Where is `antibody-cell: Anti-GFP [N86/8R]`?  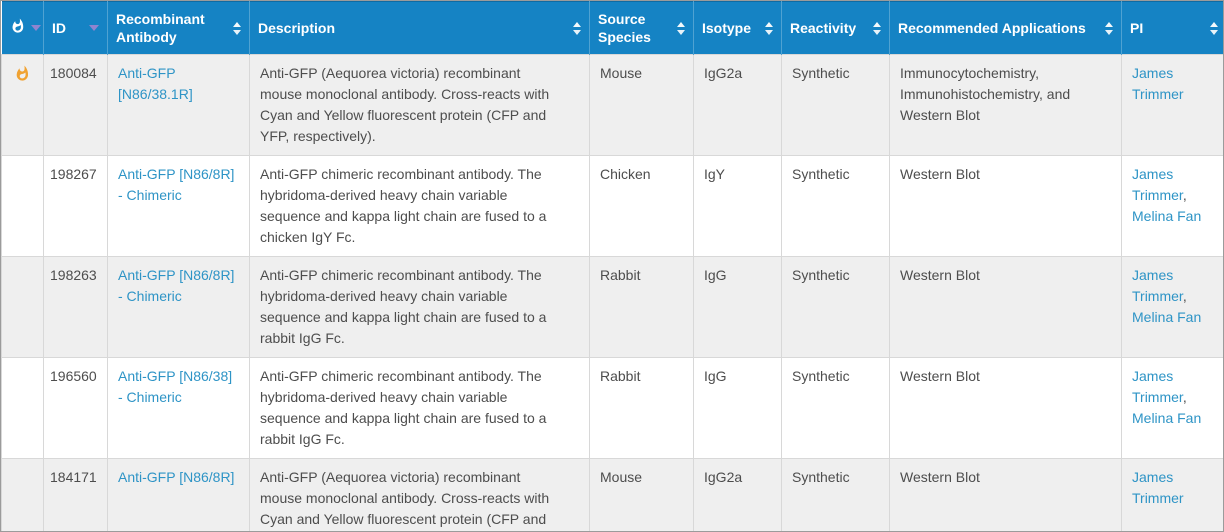 antibody-cell: Anti-GFP [N86/8R] is located at coordinates (178, 494).